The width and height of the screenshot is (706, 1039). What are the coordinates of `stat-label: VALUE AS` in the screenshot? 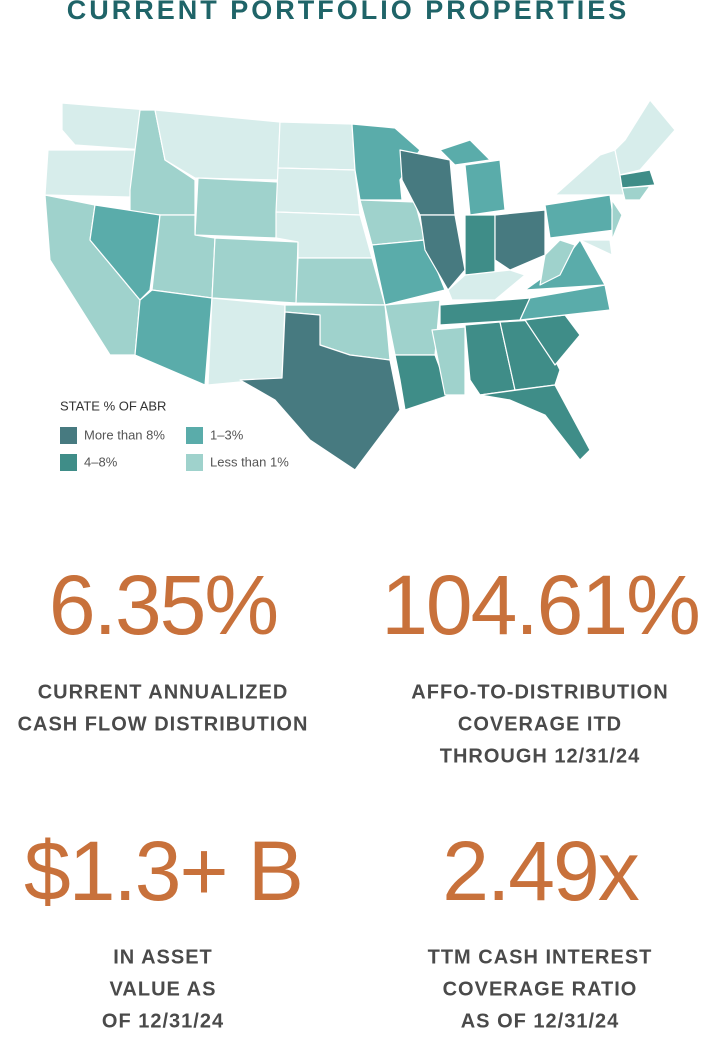 It's located at (163, 989).